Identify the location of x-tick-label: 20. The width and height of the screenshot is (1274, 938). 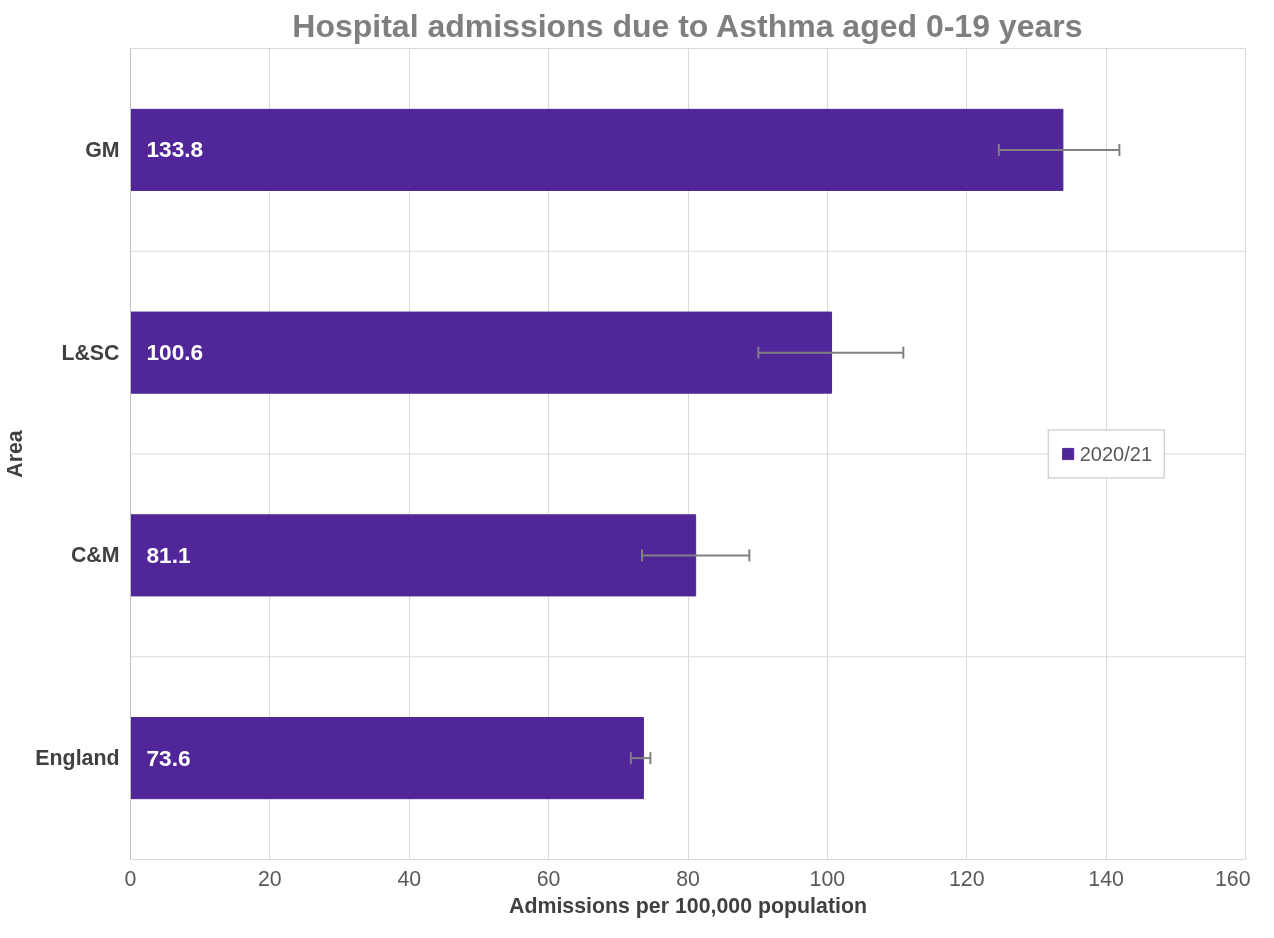
(270, 878).